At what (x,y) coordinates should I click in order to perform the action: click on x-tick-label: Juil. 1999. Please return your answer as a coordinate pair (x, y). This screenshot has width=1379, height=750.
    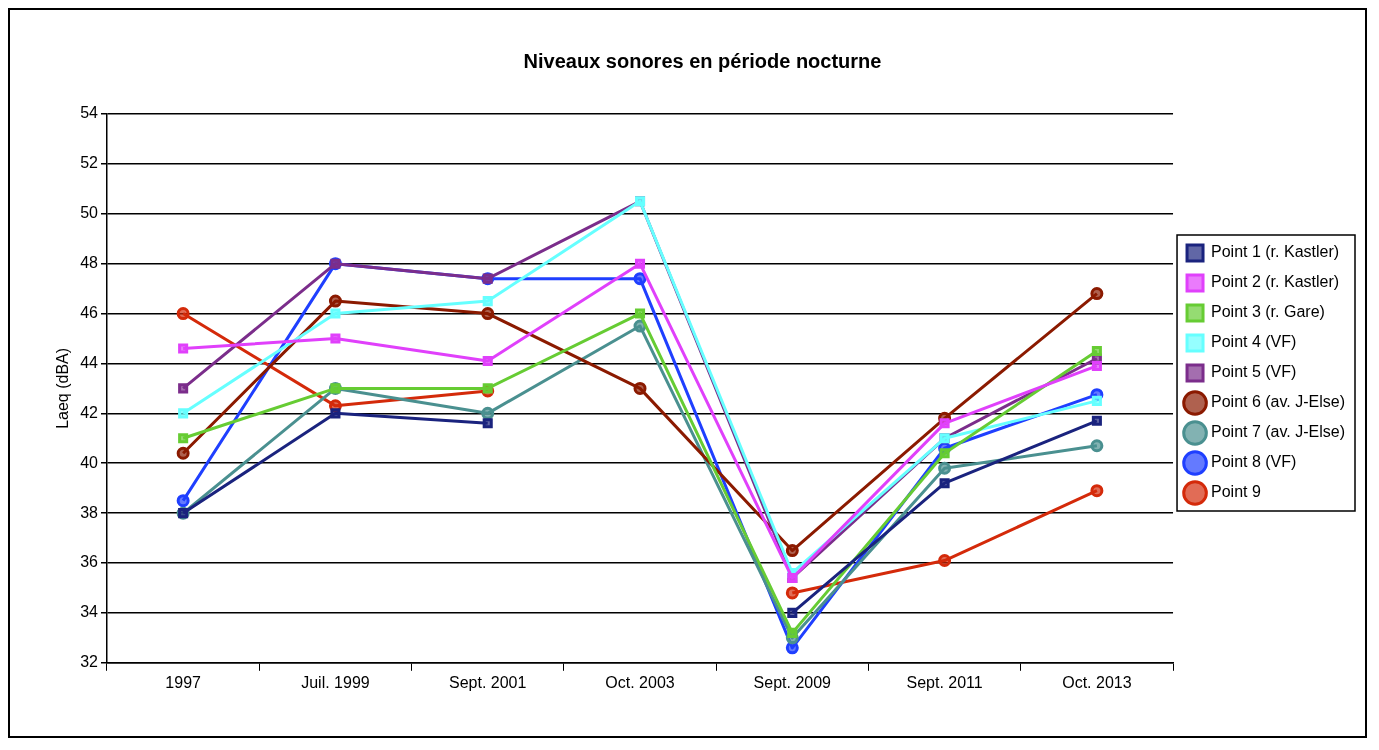
    Looking at the image, I should click on (335, 682).